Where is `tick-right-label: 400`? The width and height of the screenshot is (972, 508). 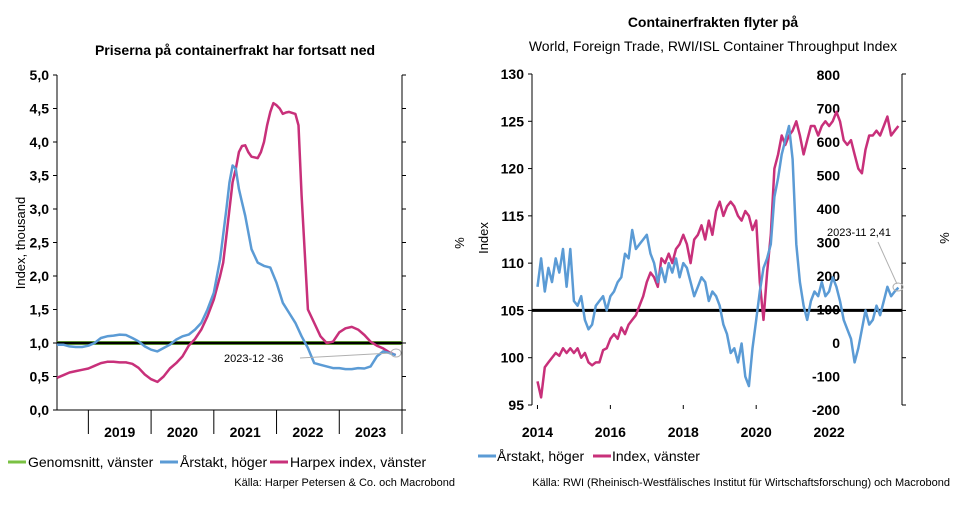 tick-right-label: 400 is located at coordinates (829, 209).